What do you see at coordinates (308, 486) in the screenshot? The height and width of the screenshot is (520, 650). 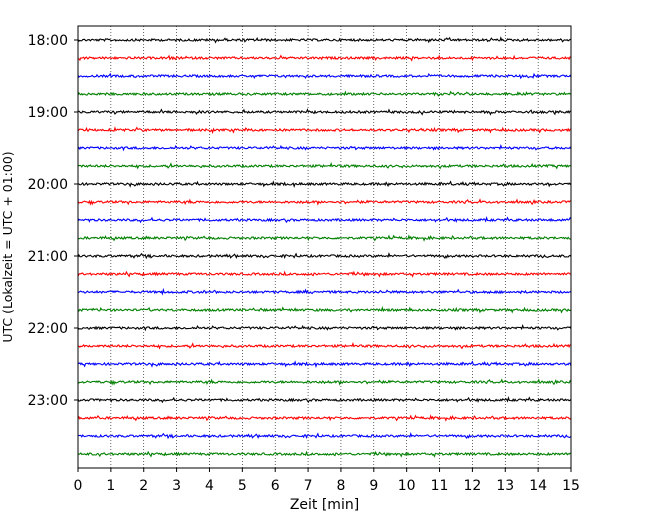 I see `x-tick-label-7: 7` at bounding box center [308, 486].